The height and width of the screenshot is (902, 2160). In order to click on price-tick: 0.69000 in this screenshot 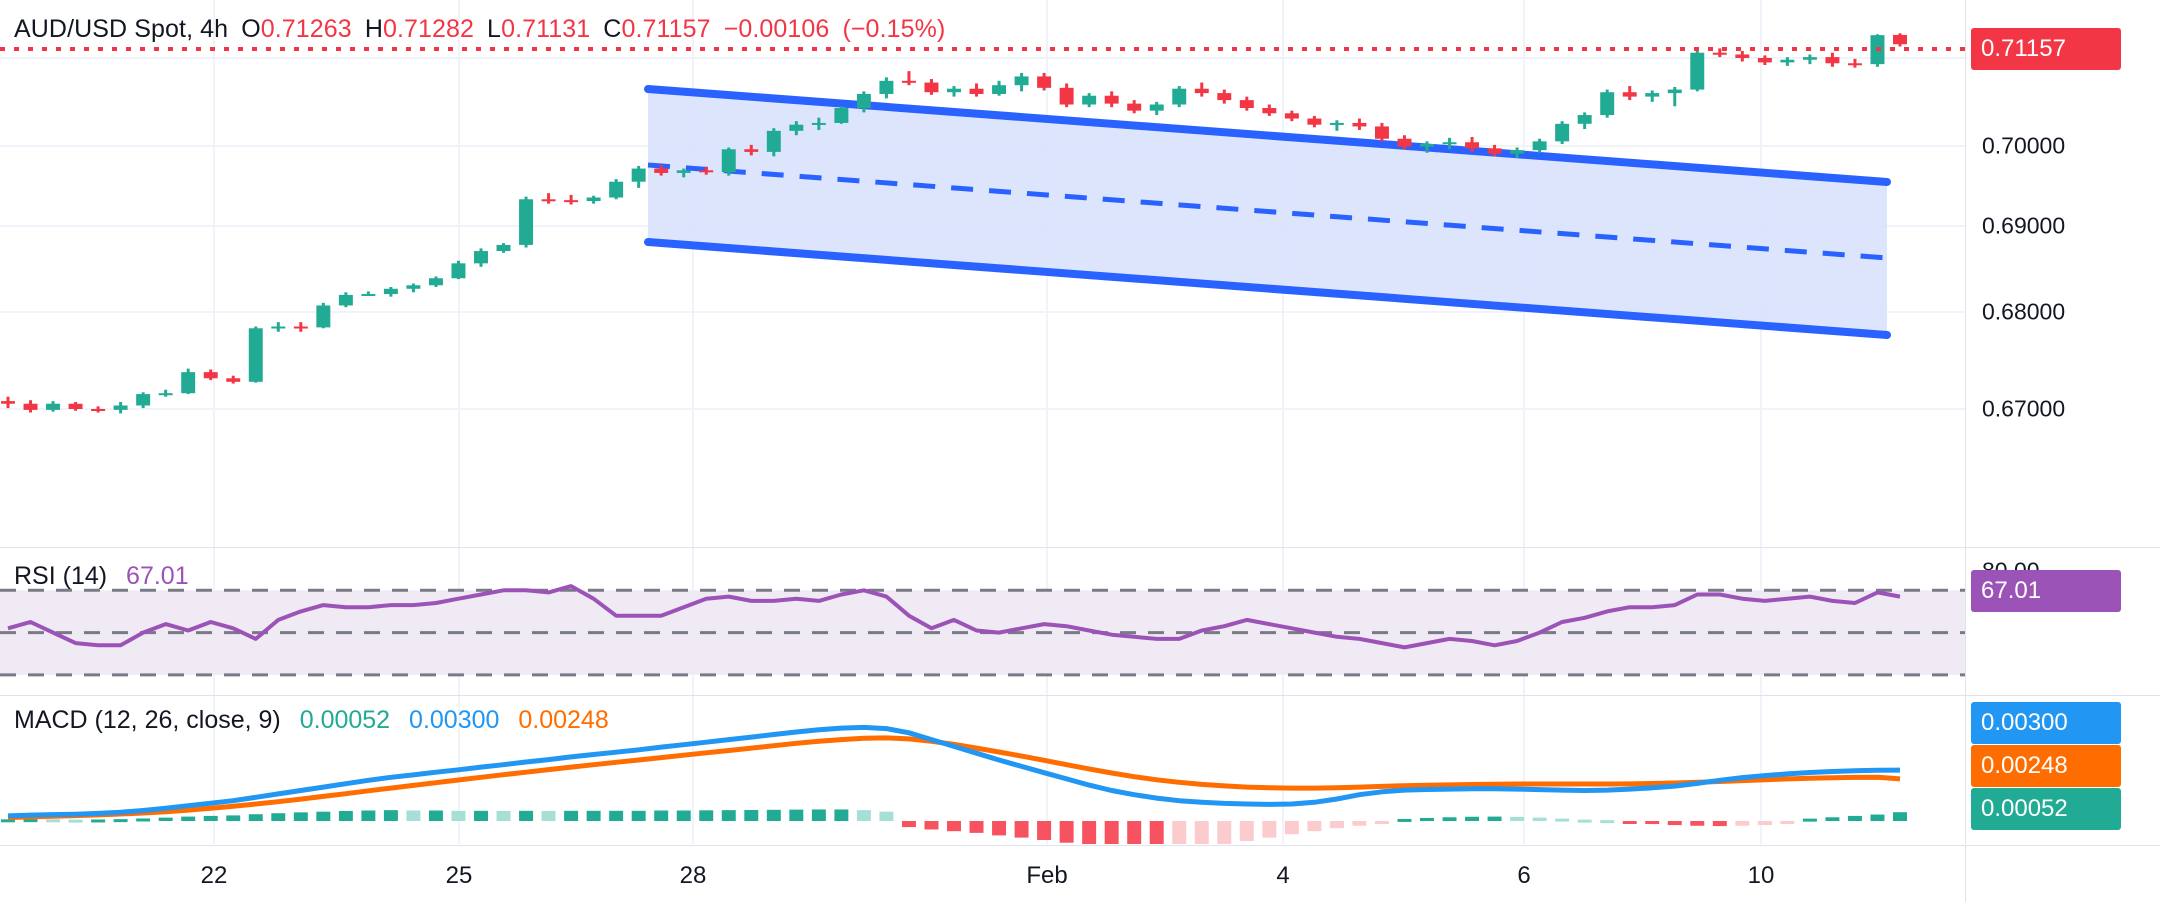, I will do `click(2024, 225)`.